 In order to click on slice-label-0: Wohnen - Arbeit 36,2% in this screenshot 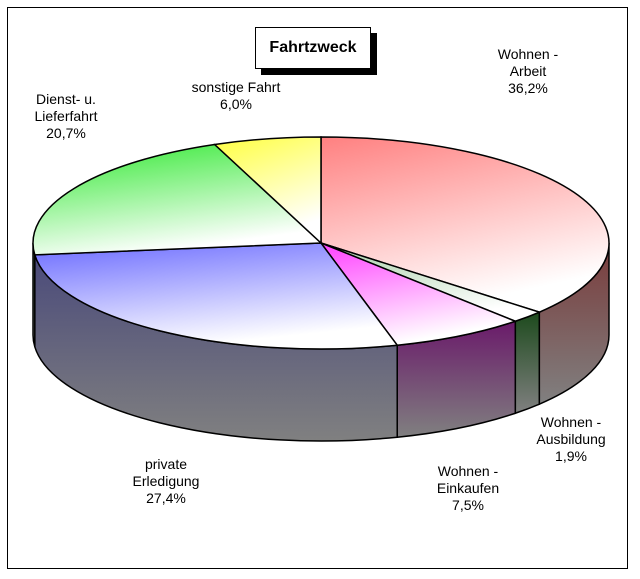, I will do `click(528, 71)`.